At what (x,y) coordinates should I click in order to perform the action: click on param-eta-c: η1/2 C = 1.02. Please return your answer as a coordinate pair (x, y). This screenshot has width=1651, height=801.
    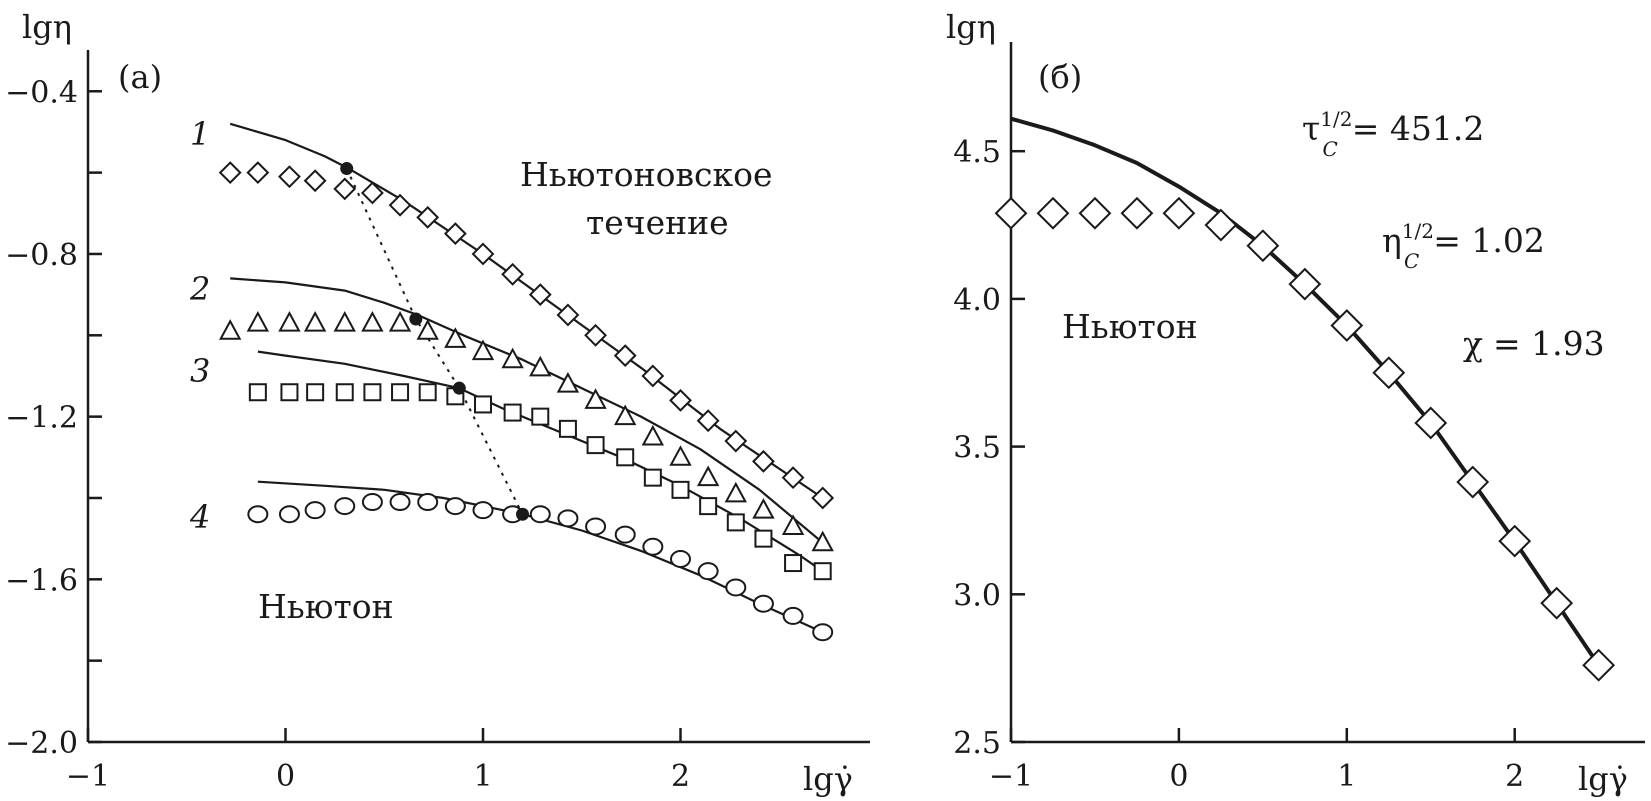
    Looking at the image, I should click on (1463, 246).